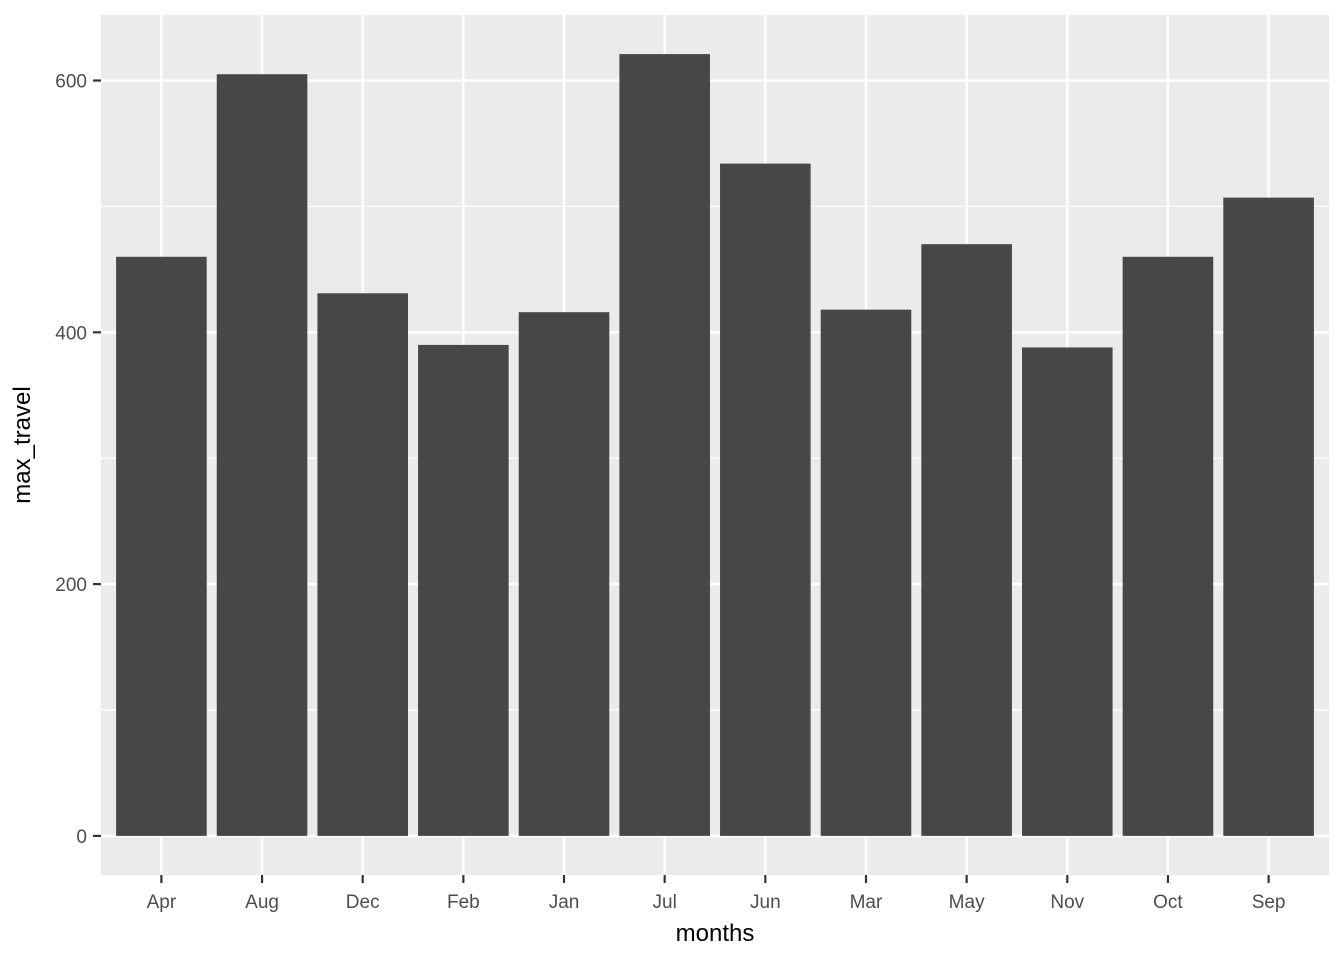 This screenshot has width=1344, height=960. What do you see at coordinates (362, 564) in the screenshot?
I see `bar-dec` at bounding box center [362, 564].